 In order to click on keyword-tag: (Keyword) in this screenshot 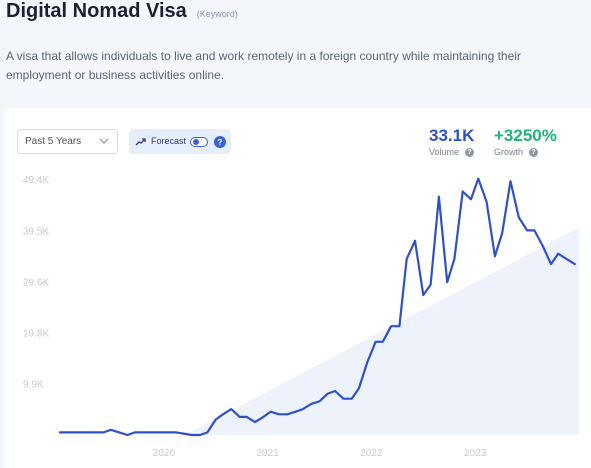, I will do `click(217, 14)`.